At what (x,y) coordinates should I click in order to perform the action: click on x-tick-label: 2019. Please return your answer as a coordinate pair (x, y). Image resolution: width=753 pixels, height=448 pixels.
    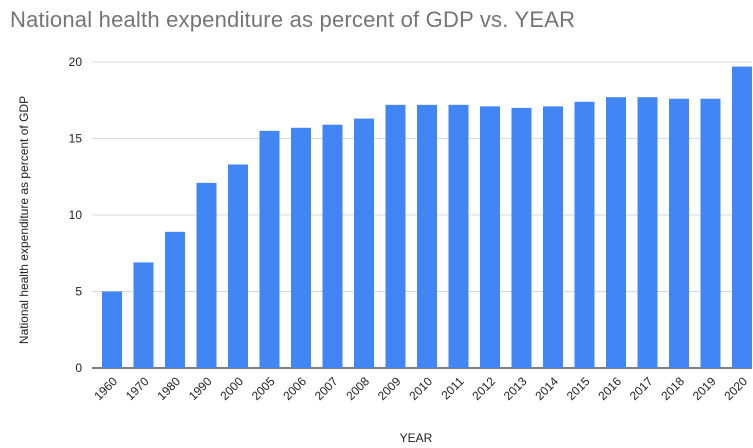
    Looking at the image, I should click on (704, 388).